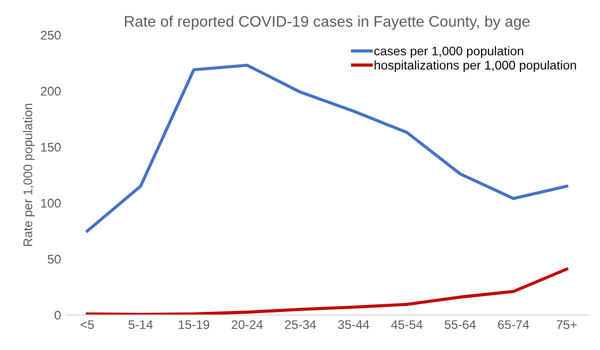  What do you see at coordinates (300, 325) in the screenshot?
I see `x-tick-label: 25-34` at bounding box center [300, 325].